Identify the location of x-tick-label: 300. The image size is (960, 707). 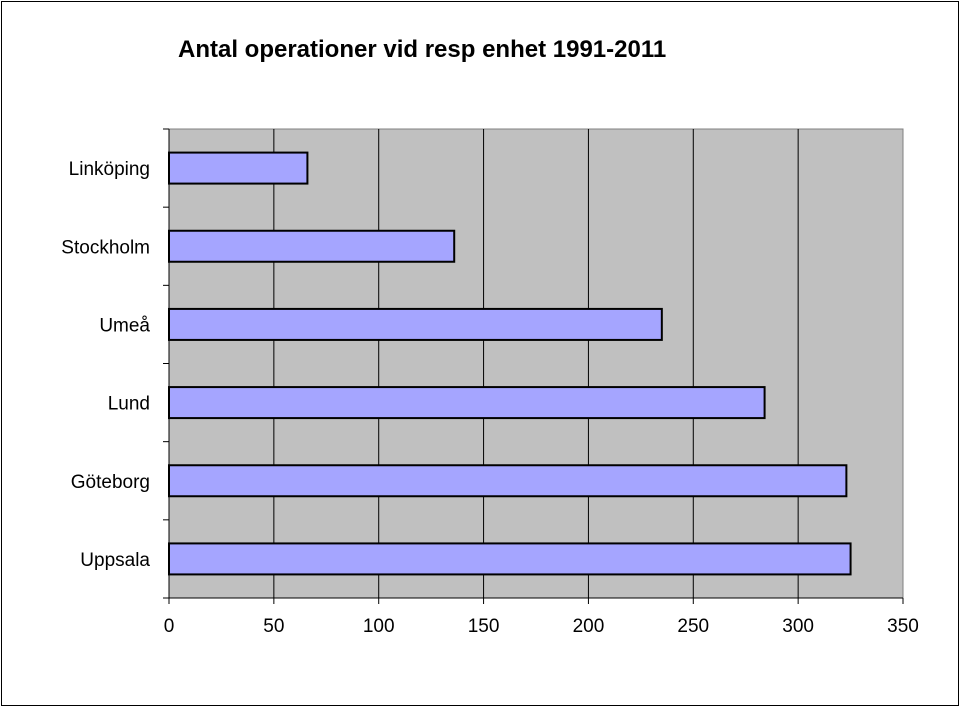
(798, 626).